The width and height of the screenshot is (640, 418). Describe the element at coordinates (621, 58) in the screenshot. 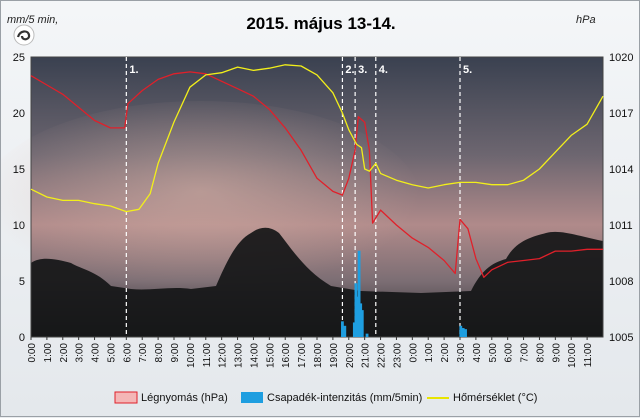

I see `right-tick-label: 1020` at that location.